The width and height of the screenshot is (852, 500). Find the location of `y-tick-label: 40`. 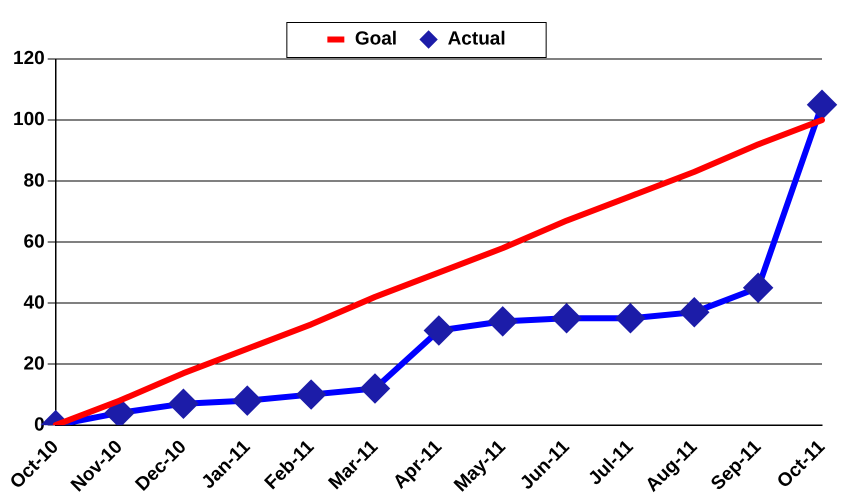

y-tick-label: 40 is located at coordinates (34, 303).